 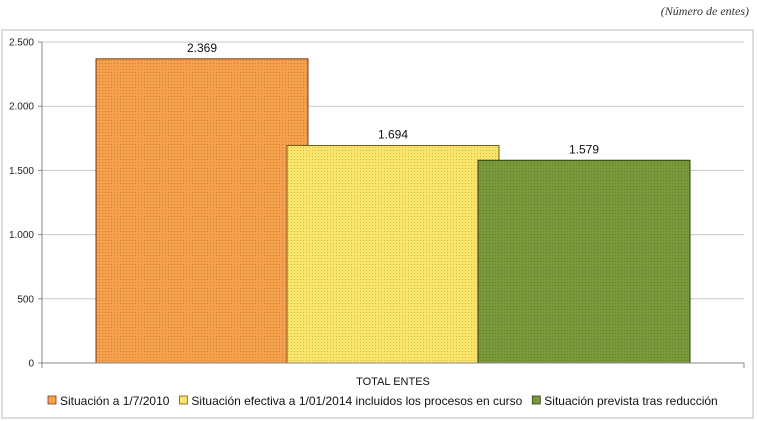 I want to click on legend-item-1: Situación a 1/7/2010, so click(x=108, y=401).